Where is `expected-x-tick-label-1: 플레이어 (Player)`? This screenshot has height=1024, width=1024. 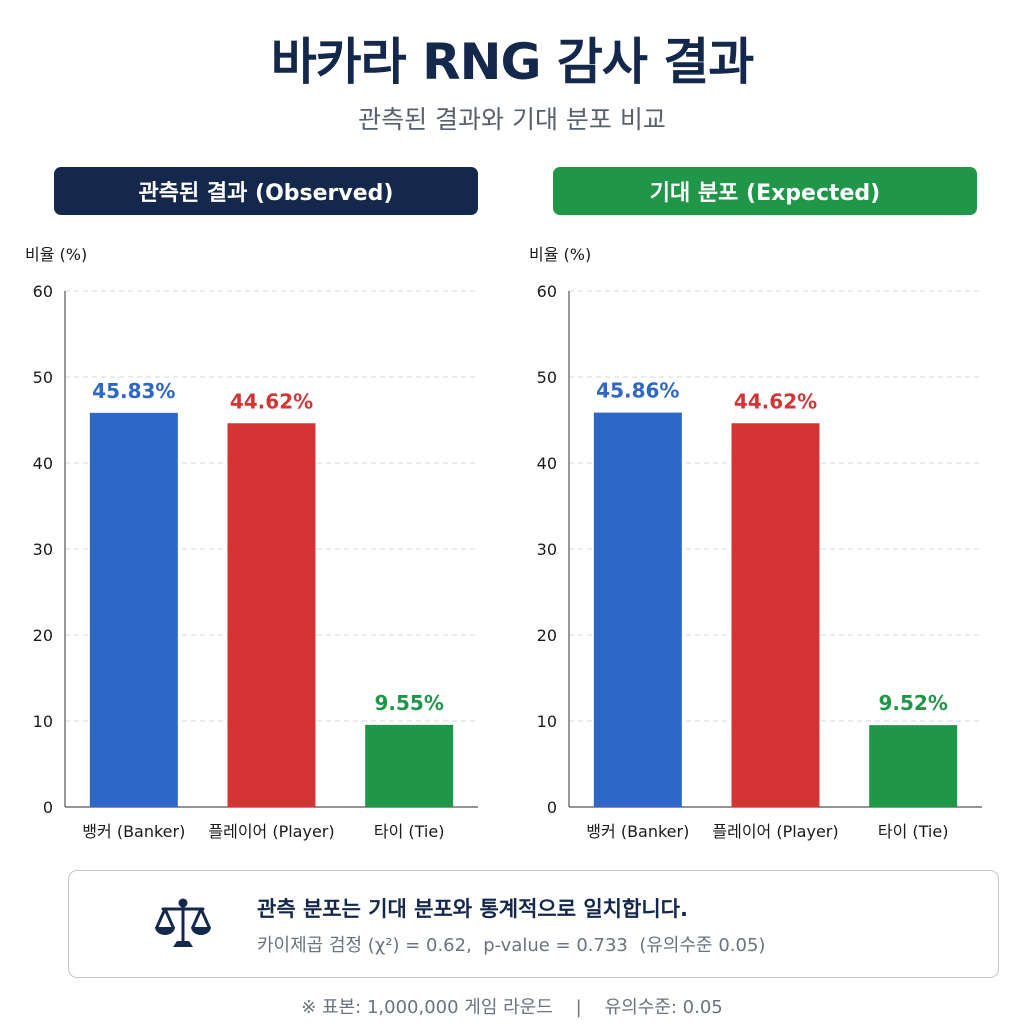
expected-x-tick-label-1: 플레이어 (Player) is located at coordinates (775, 831).